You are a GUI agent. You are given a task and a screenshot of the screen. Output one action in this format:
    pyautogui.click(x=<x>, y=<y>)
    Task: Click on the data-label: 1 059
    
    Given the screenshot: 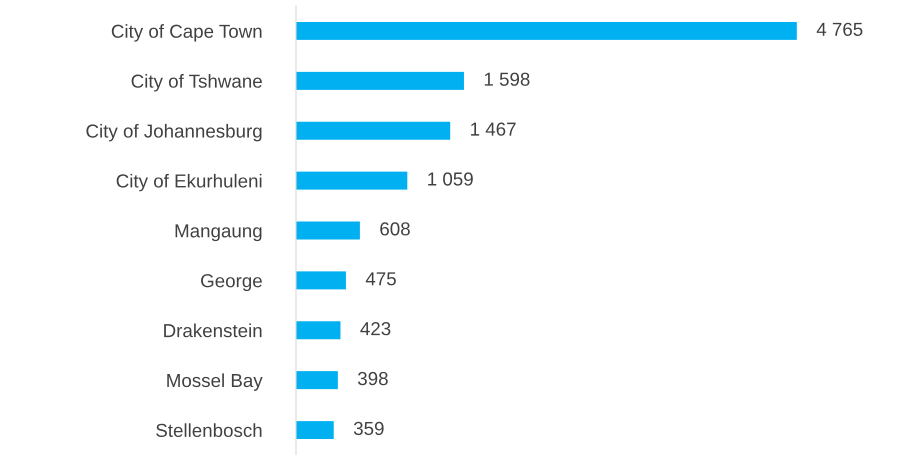 What is the action you would take?
    pyautogui.click(x=450, y=179)
    